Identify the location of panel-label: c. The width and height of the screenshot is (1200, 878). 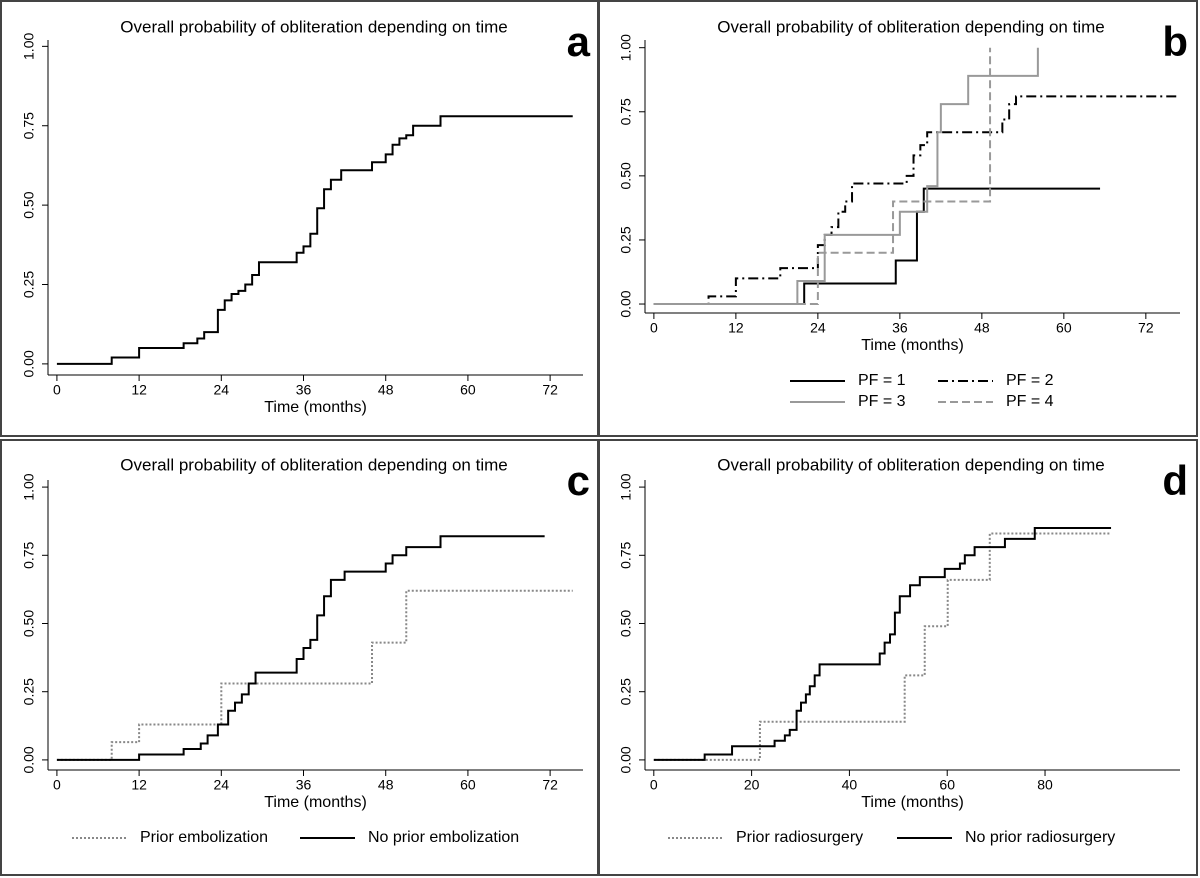
(578, 480).